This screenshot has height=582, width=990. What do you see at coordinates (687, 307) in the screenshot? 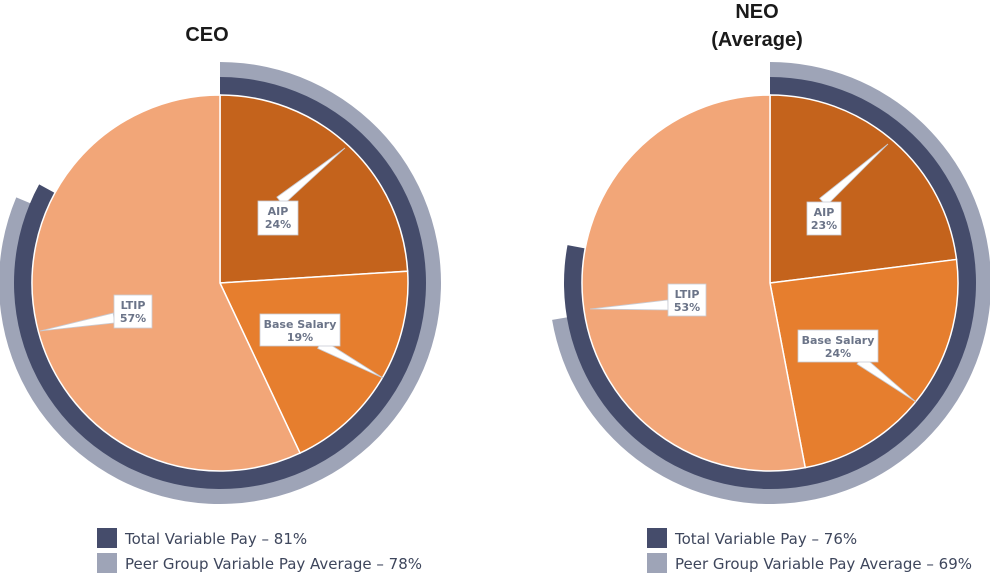
I see `slice-value-label: 53%` at bounding box center [687, 307].